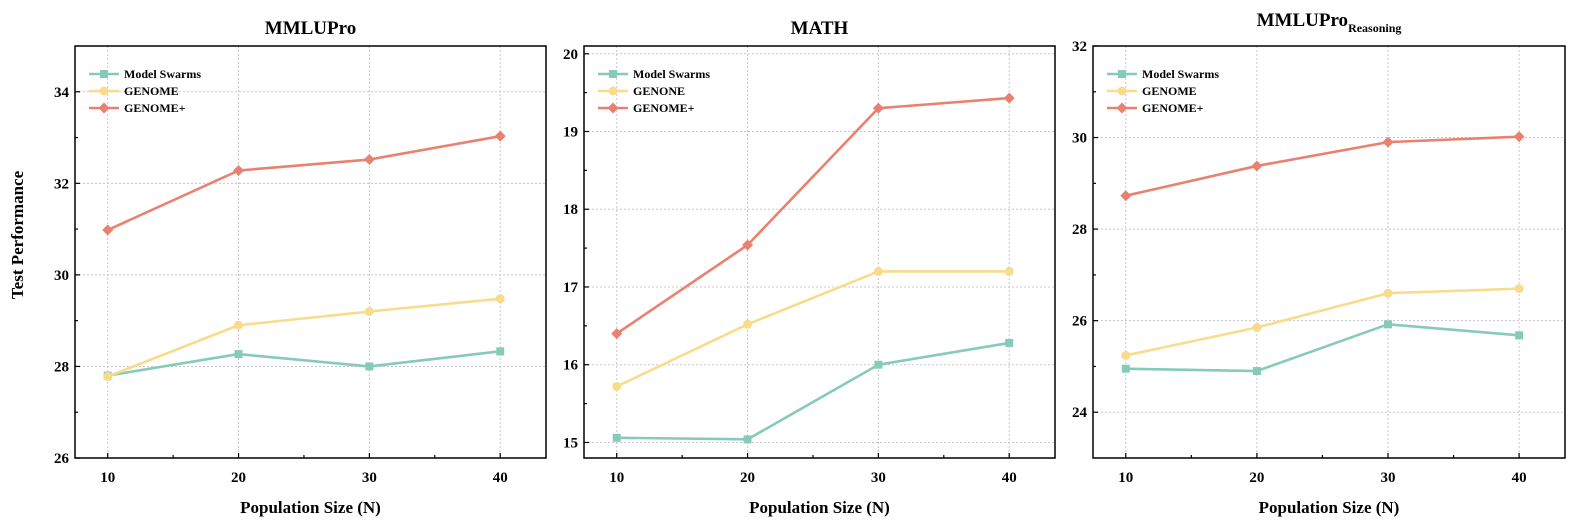 This screenshot has height=525, width=1578. I want to click on chart-title: MATH, so click(820, 28).